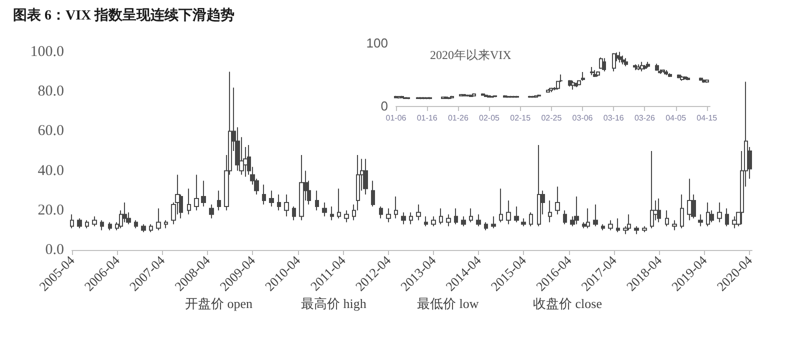 The height and width of the screenshot is (346, 803). I want to click on text: 收盘价 close, so click(567, 303).